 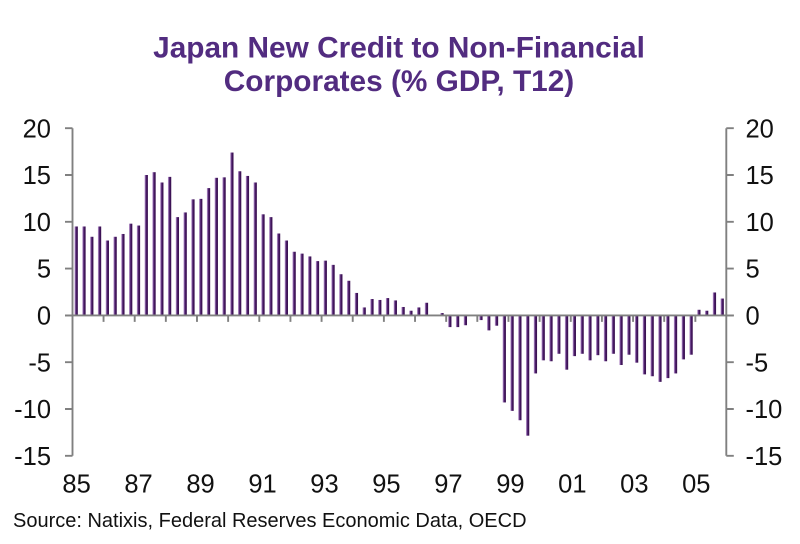 What do you see at coordinates (262, 485) in the screenshot?
I see `svg-text: 91` at bounding box center [262, 485].